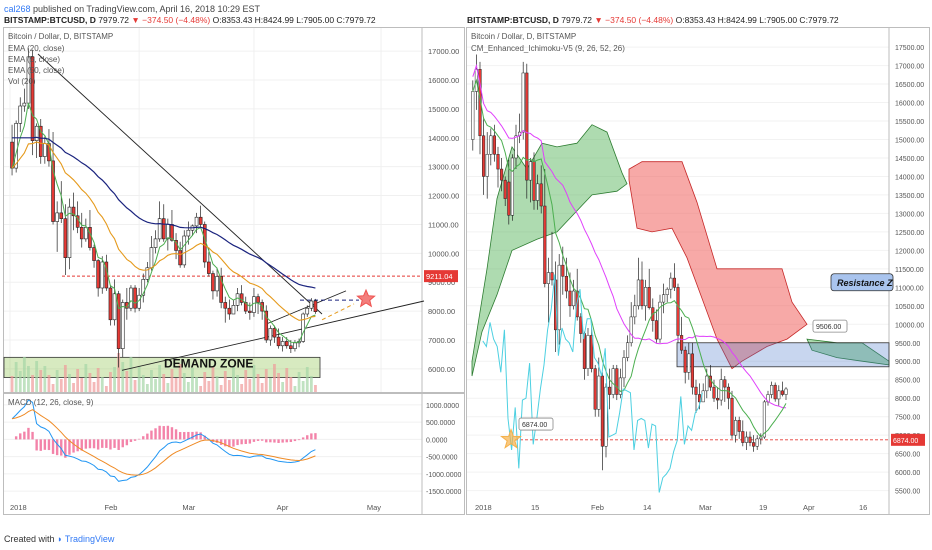 This screenshot has width=932, height=550. Describe the element at coordinates (783, 355) in the screenshot. I see `resistance-zone-box` at that location.